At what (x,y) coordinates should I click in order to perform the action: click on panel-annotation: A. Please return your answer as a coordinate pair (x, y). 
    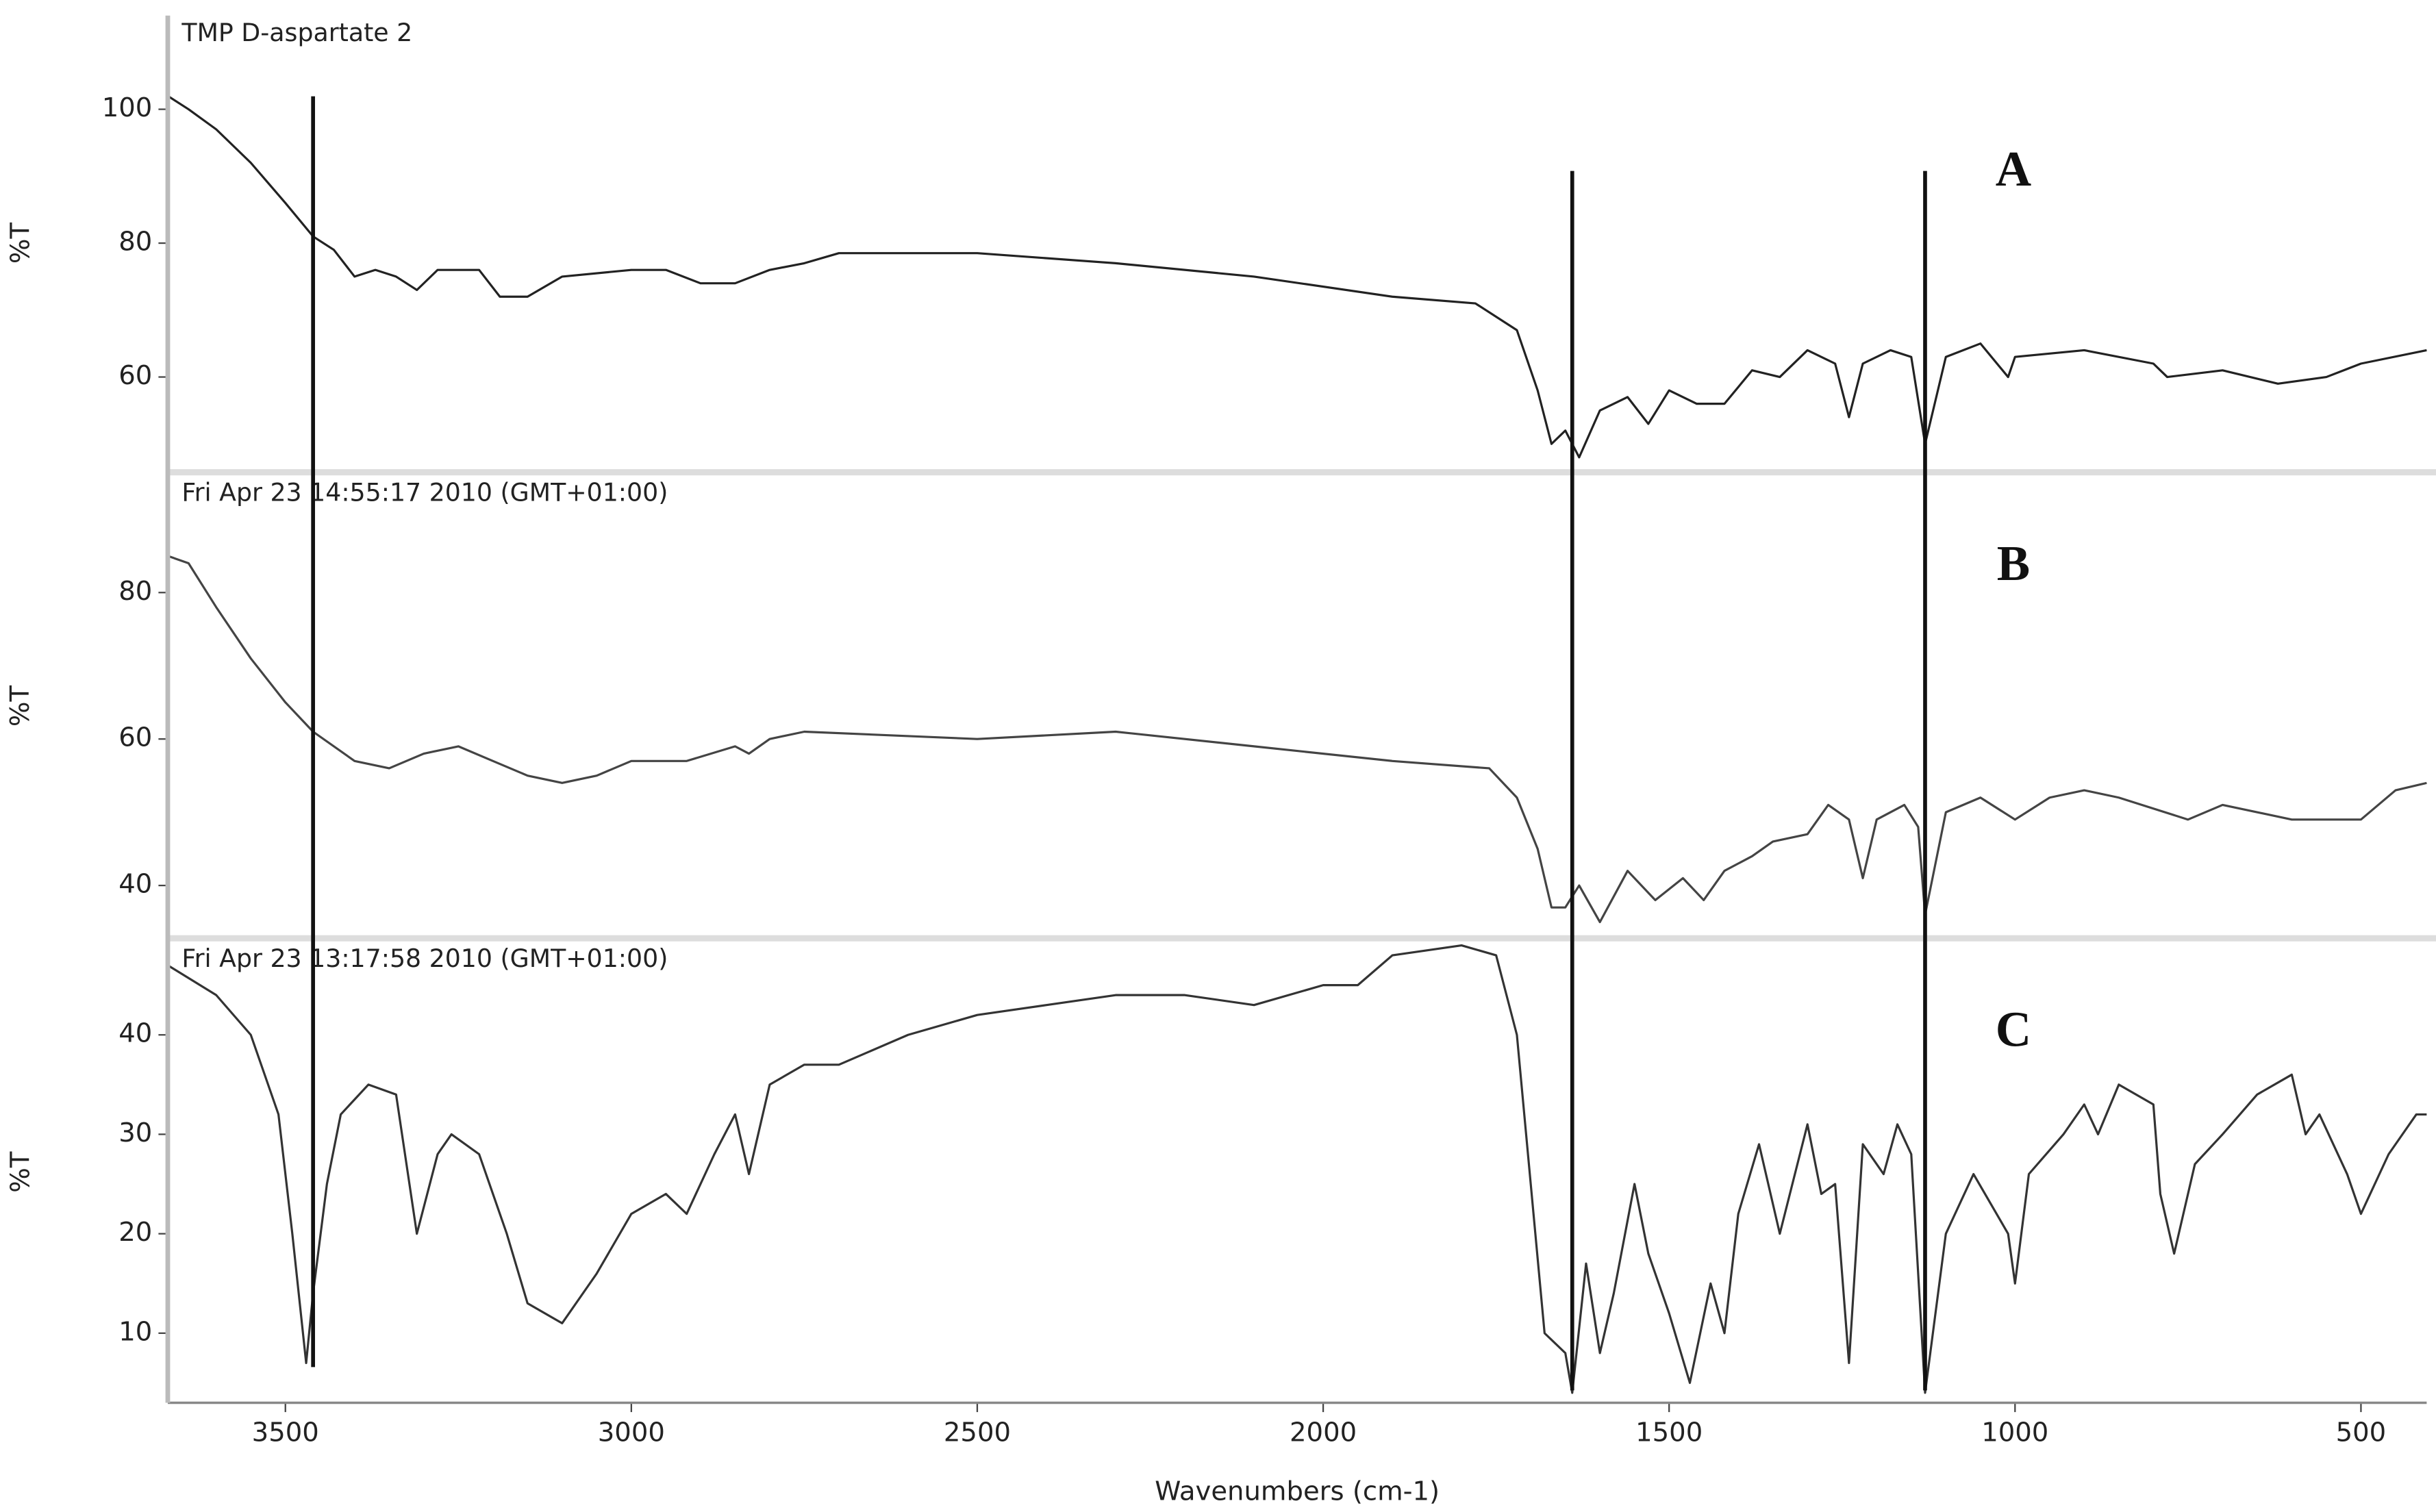
    Looking at the image, I should click on (2013, 169).